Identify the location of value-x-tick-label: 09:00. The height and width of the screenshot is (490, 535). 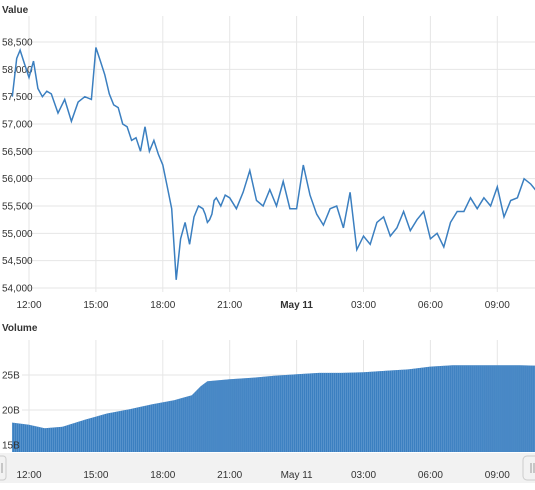
(497, 305).